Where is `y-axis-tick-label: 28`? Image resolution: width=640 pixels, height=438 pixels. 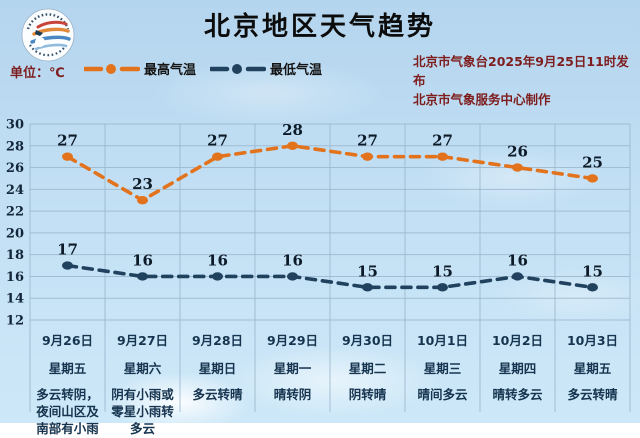
y-axis-tick-label: 28 is located at coordinates (15, 146).